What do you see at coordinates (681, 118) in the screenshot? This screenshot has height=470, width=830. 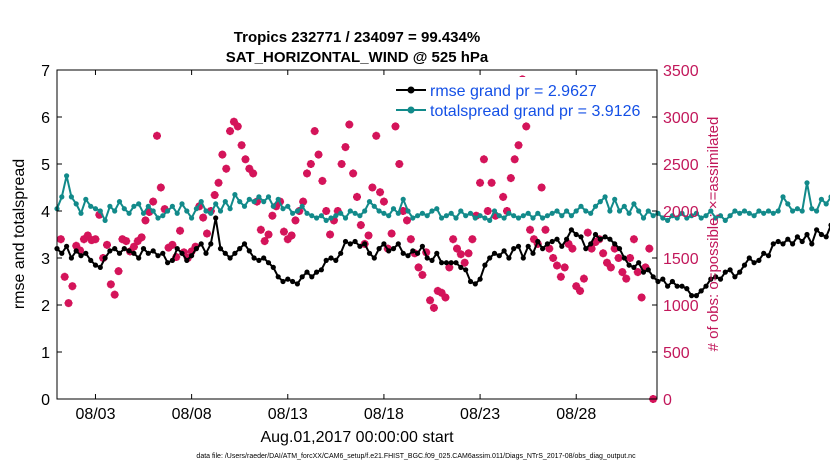 I see `y-right-tick-label: 3000` at bounding box center [681, 118].